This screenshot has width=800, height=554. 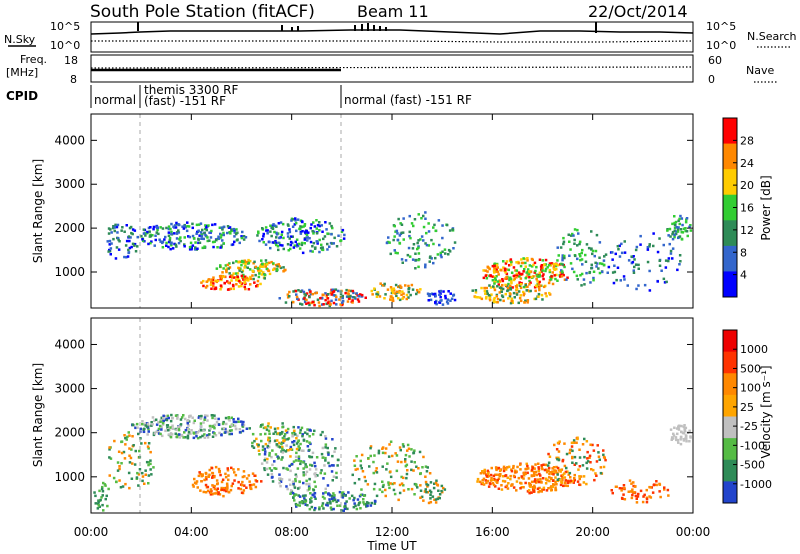 What do you see at coordinates (22, 96) in the screenshot?
I see `cpid-label: CPID` at bounding box center [22, 96].